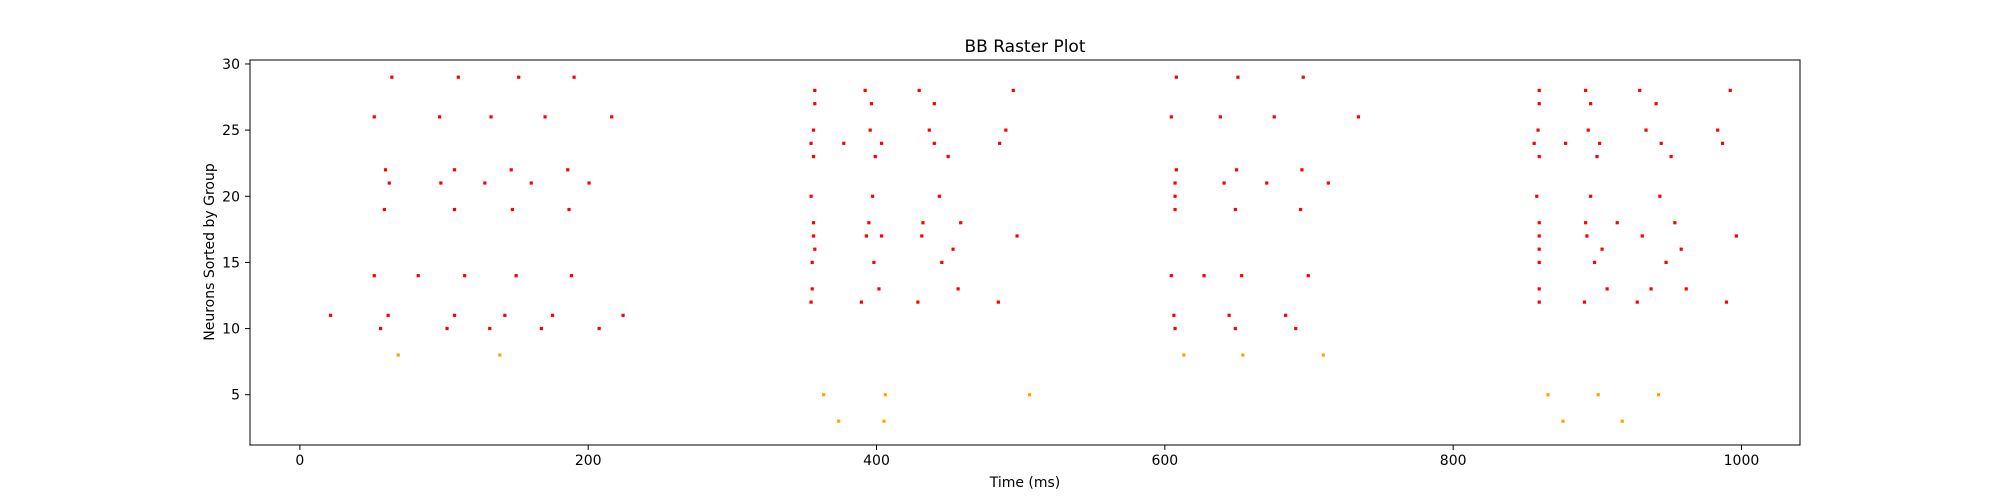 The height and width of the screenshot is (500, 2000). I want to click on x-tick-label: 200, so click(588, 461).